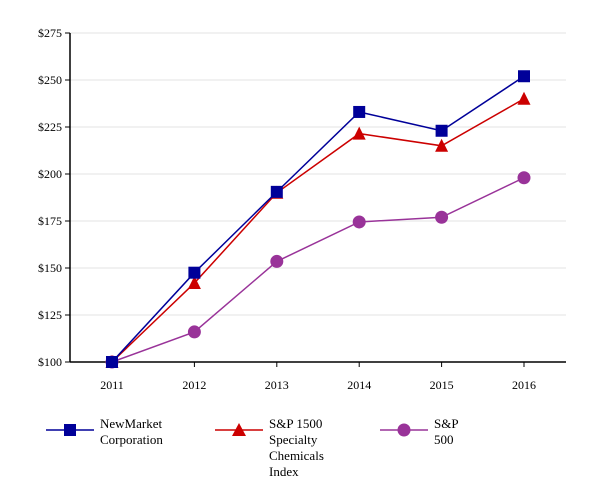 The width and height of the screenshot is (598, 480). I want to click on legend-label: NewMarket Corporation, so click(131, 431).